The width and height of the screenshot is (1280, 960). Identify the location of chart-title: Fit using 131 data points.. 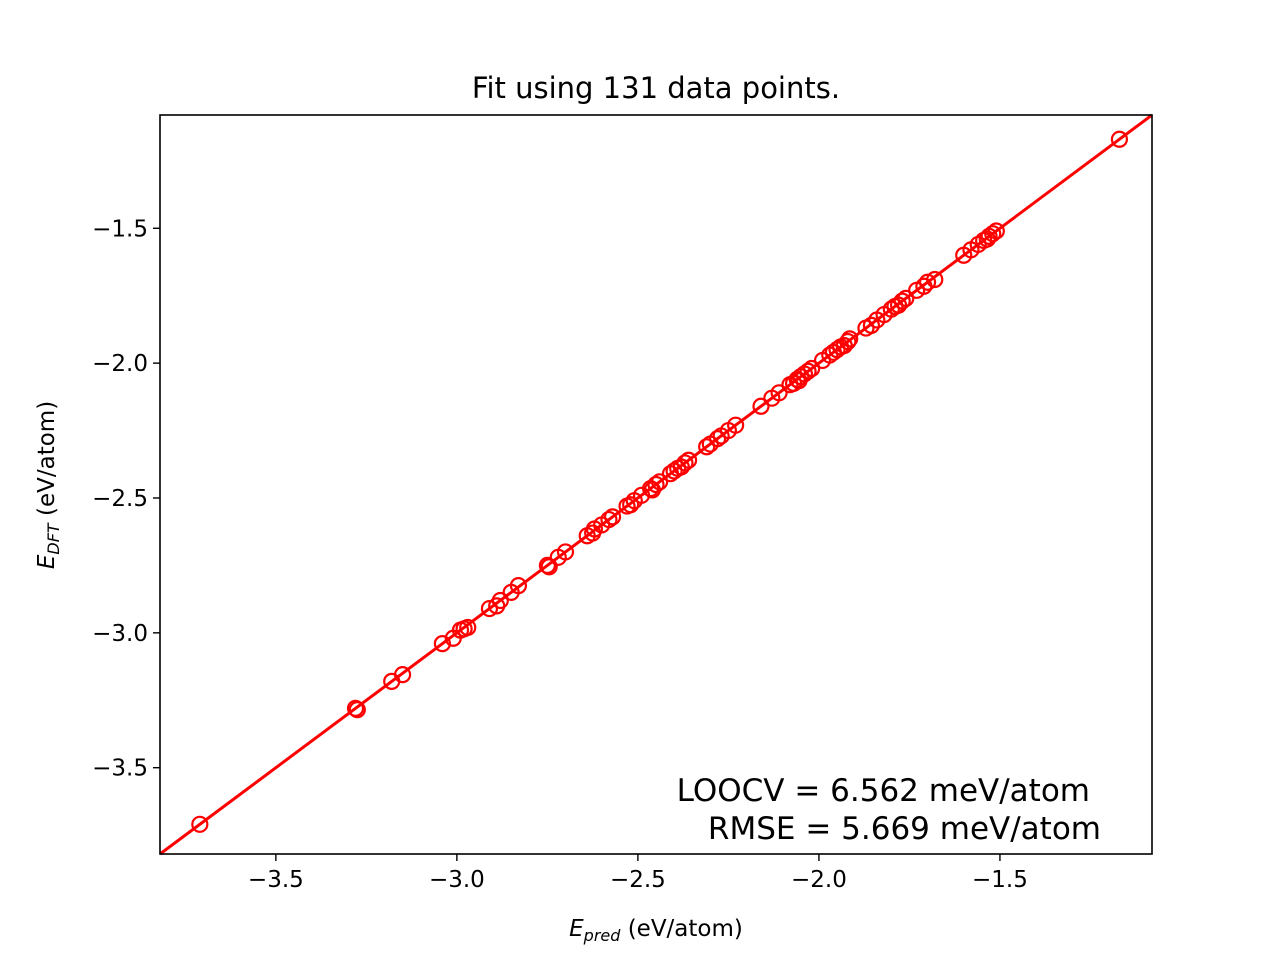
(656, 88).